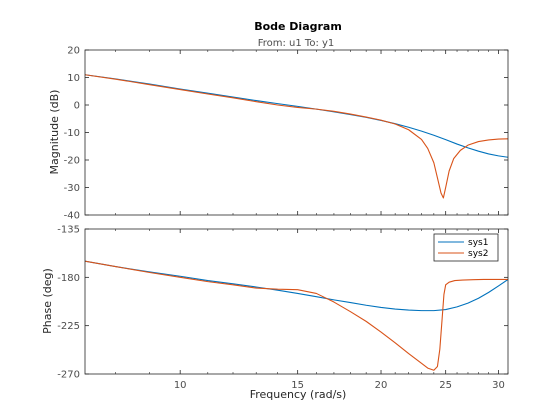 The width and height of the screenshot is (560, 420). Describe the element at coordinates (296, 286) in the screenshot. I see `phase-series-sys1` at that location.